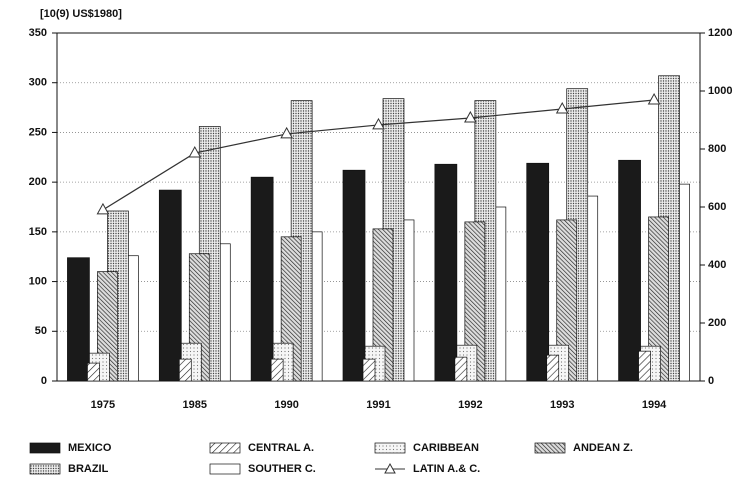  Describe the element at coordinates (717, 149) in the screenshot. I see `y2-tick-label: 800` at that location.